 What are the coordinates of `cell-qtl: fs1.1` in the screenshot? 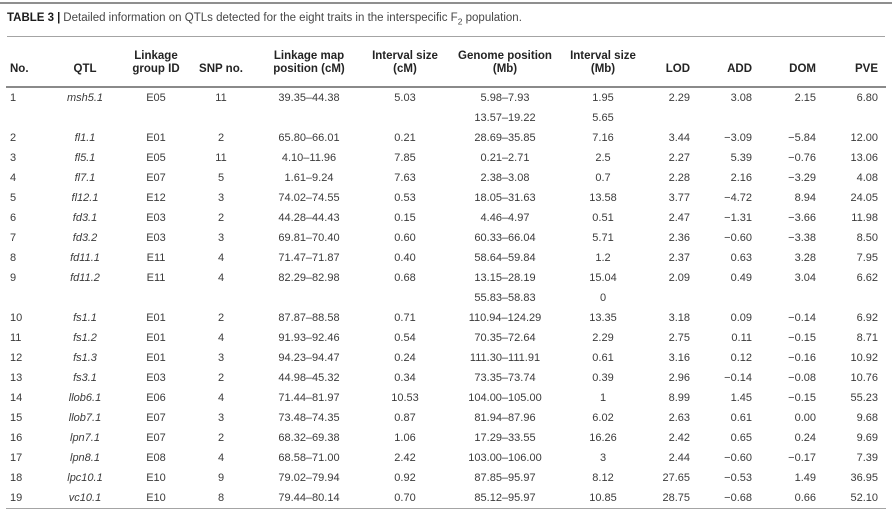 It's located at (85, 318).